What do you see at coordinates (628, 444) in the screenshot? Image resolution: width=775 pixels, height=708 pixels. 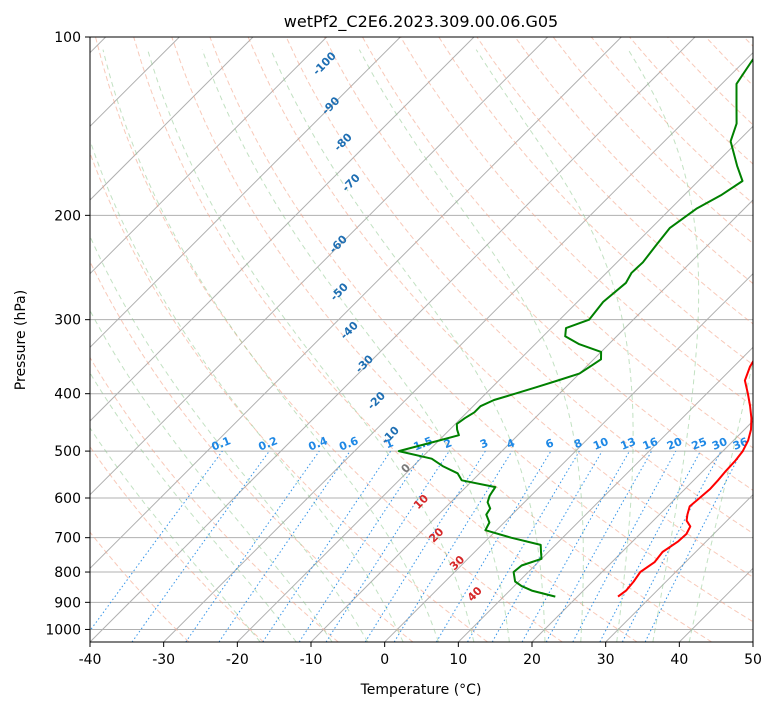 I see `mixing-ratio-label: 13` at bounding box center [628, 444].